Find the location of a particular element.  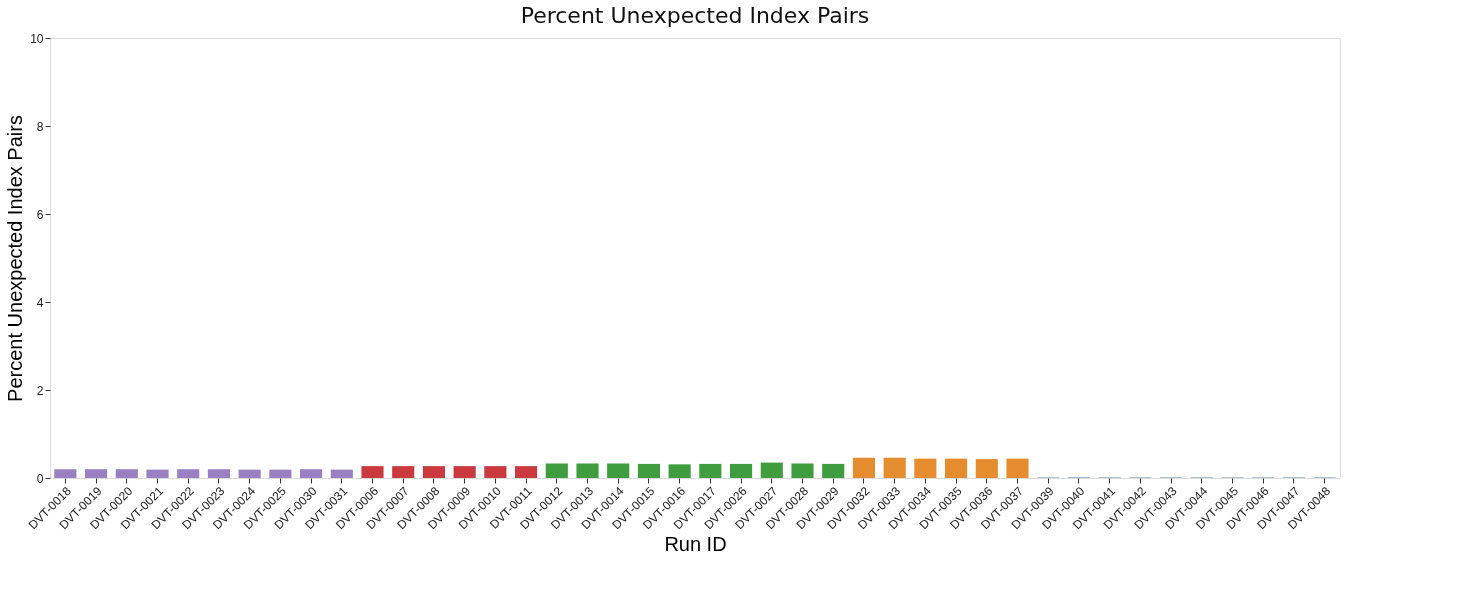

y-tick-label: 10 is located at coordinates (37, 38).